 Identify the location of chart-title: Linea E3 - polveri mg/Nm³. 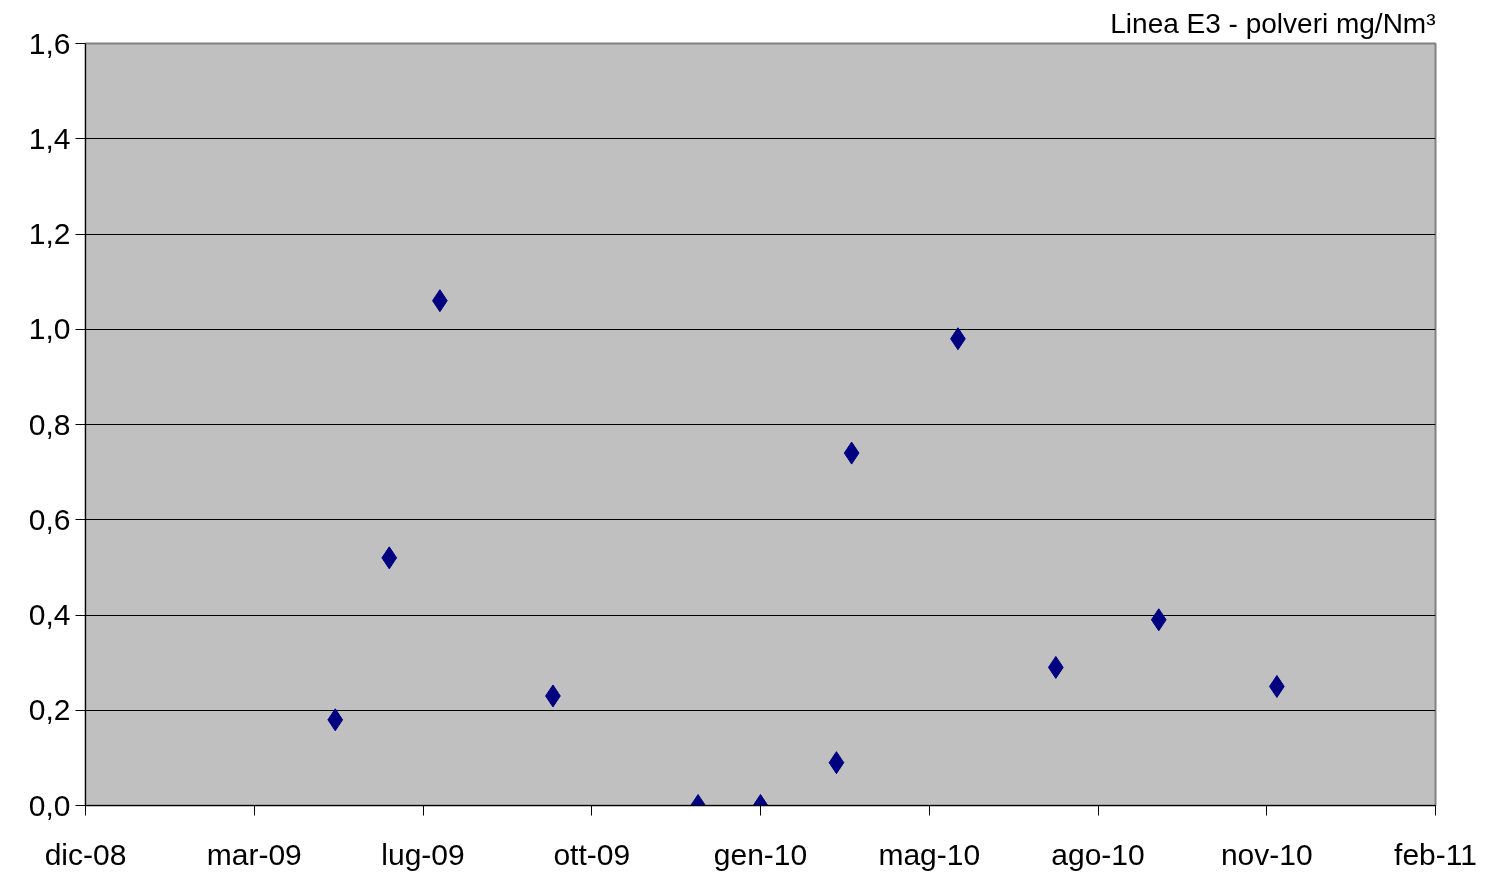
(1273, 23).